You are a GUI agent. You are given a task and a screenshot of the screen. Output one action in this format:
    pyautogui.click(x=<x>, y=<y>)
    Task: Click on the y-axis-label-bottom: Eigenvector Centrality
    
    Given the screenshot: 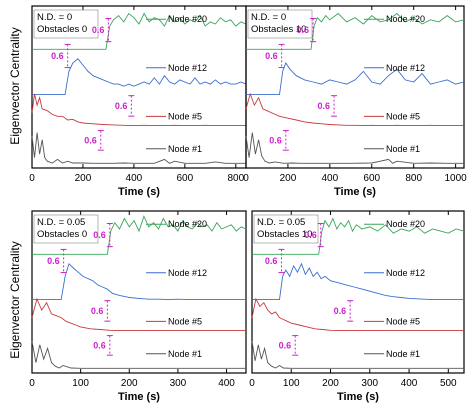 What is the action you would take?
    pyautogui.click(x=15, y=299)
    